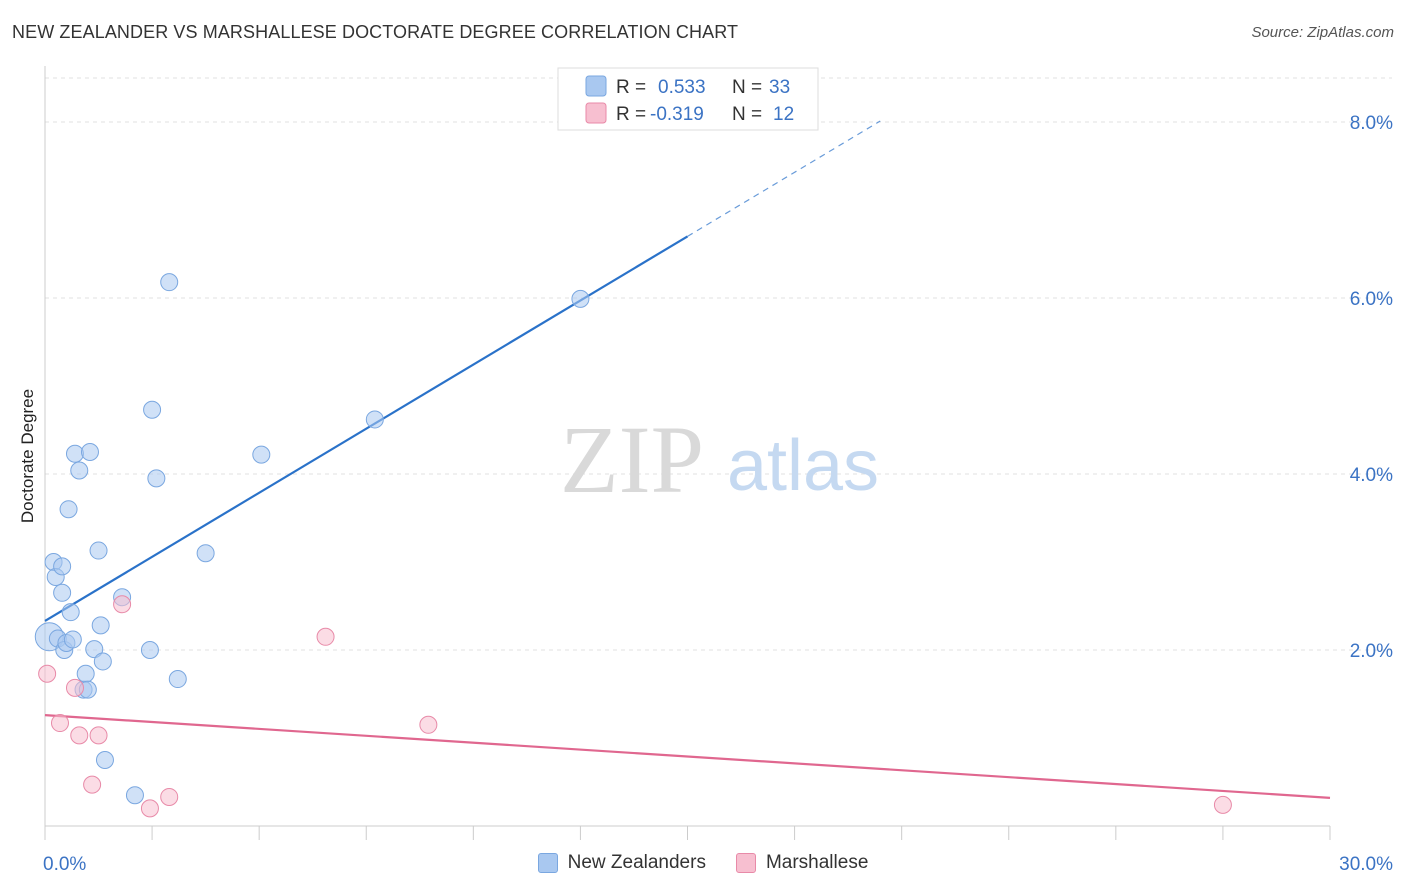 Image resolution: width=1406 pixels, height=892 pixels. I want to click on legend-item-marshallese: Marshallese, so click(802, 863).